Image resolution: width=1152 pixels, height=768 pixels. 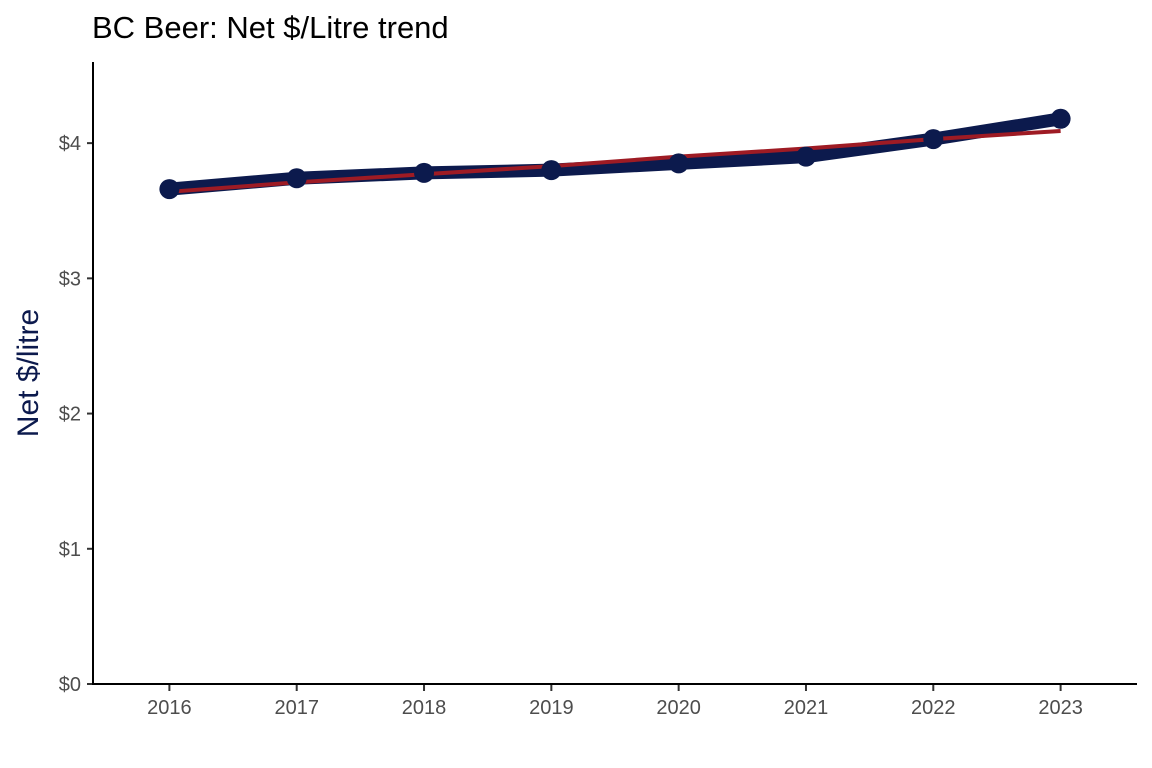 What do you see at coordinates (70, 685) in the screenshot?
I see `y-tick-label: $0` at bounding box center [70, 685].